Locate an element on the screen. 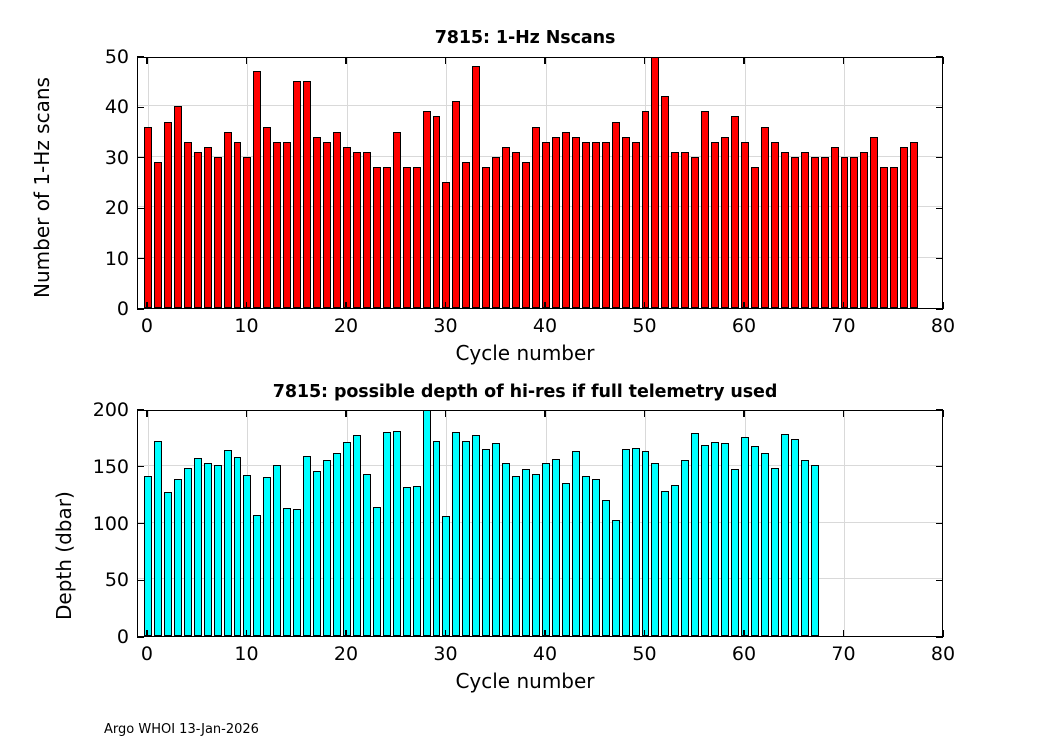 This screenshot has width=1050, height=750. x-tick-label: 60 is located at coordinates (744, 326).